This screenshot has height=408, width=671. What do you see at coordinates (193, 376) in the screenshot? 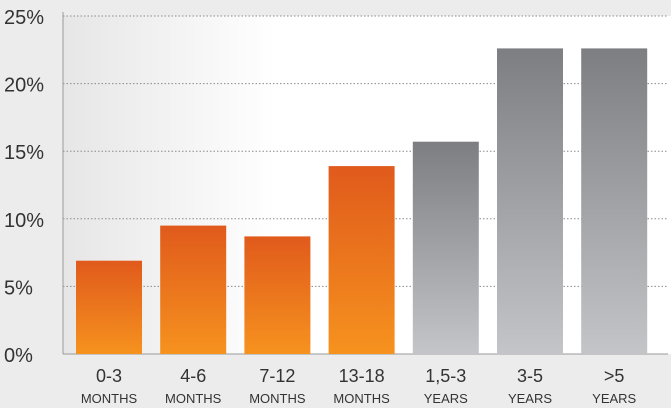
I see `x-tick-label: 4-6` at bounding box center [193, 376].